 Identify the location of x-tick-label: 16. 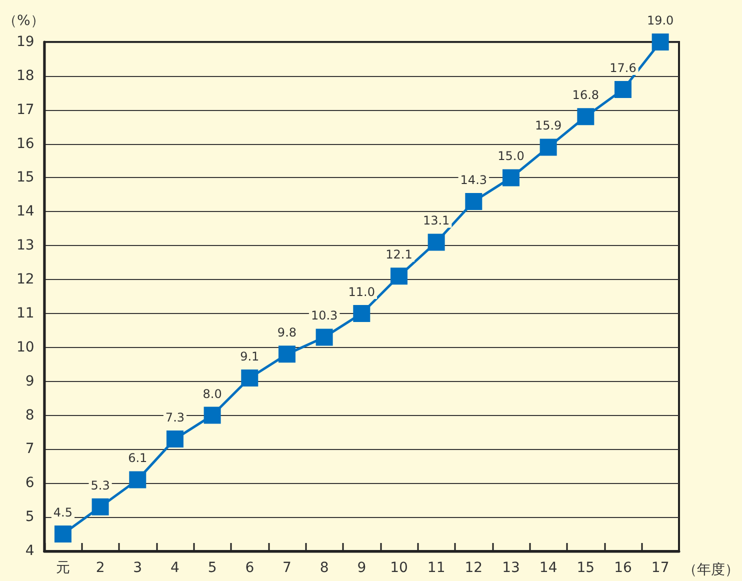
(623, 568).